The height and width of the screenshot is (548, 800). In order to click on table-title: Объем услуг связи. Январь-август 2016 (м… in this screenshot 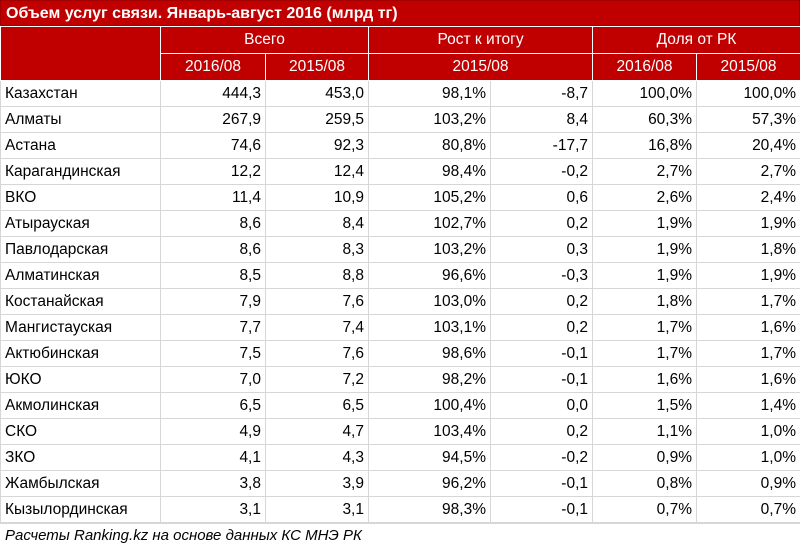, I will do `click(400, 13)`.